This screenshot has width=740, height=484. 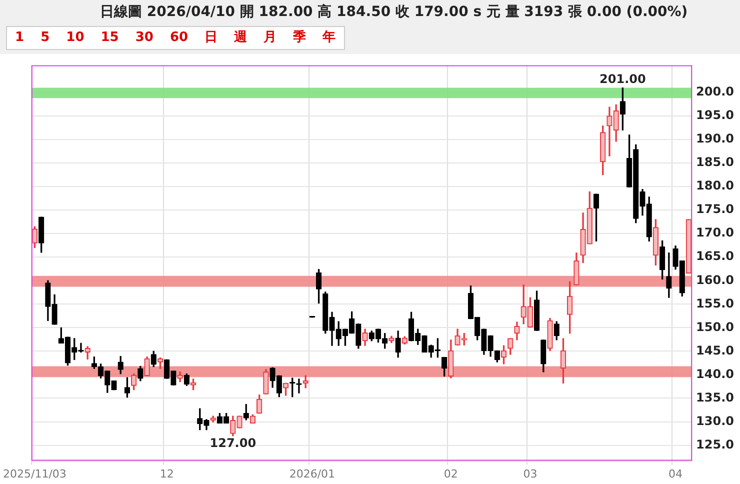 What do you see at coordinates (451, 473) in the screenshot?
I see `x-tick-label: 02` at bounding box center [451, 473].